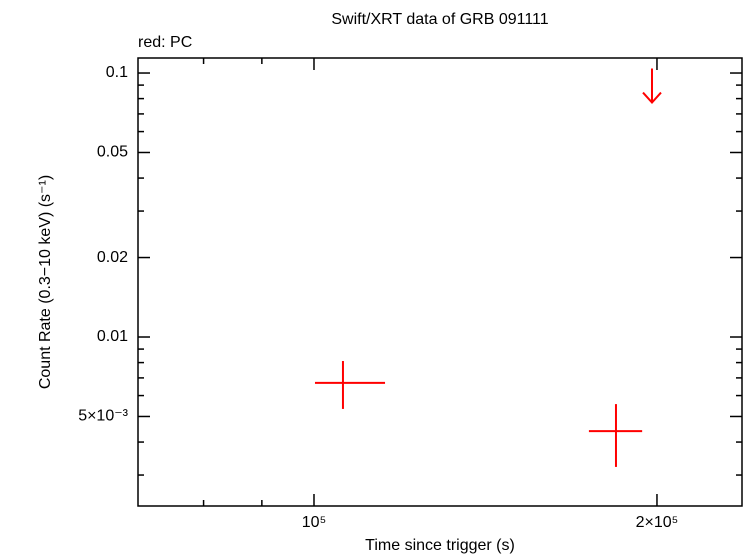  What do you see at coordinates (652, 86) in the screenshot?
I see `upper-limit-arrow` at bounding box center [652, 86].